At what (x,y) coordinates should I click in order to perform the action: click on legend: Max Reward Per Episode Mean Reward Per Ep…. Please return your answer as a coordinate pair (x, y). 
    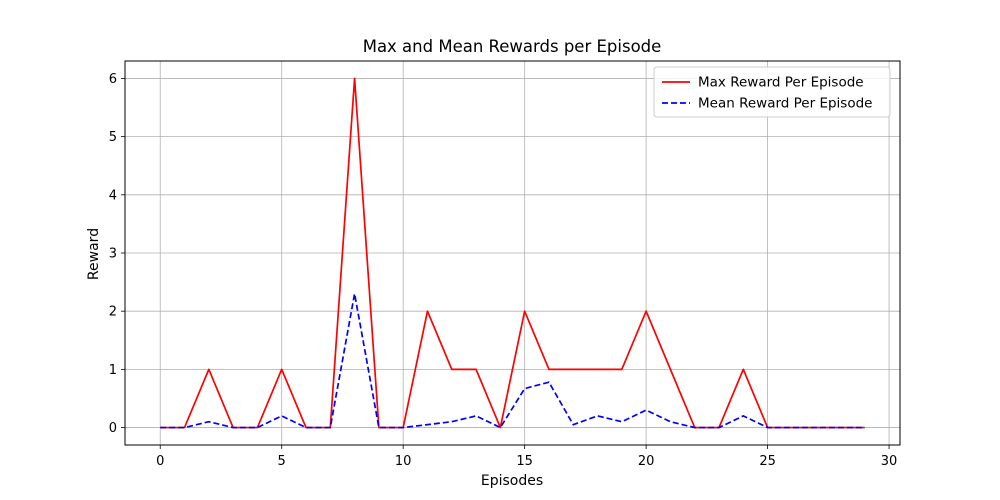
    Looking at the image, I should click on (772, 92).